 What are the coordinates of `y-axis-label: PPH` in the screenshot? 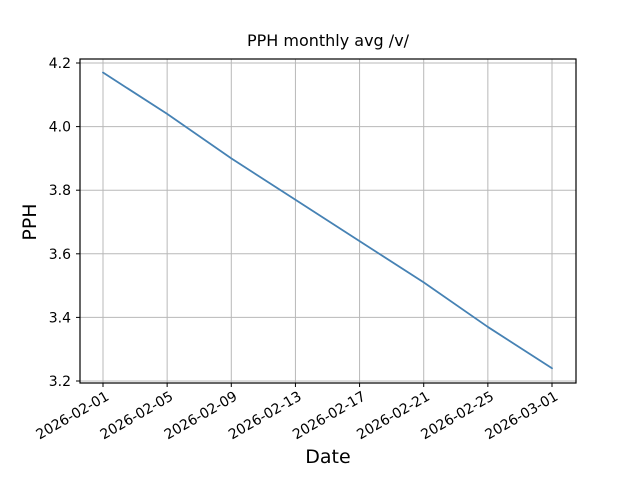 It's located at (30, 222).